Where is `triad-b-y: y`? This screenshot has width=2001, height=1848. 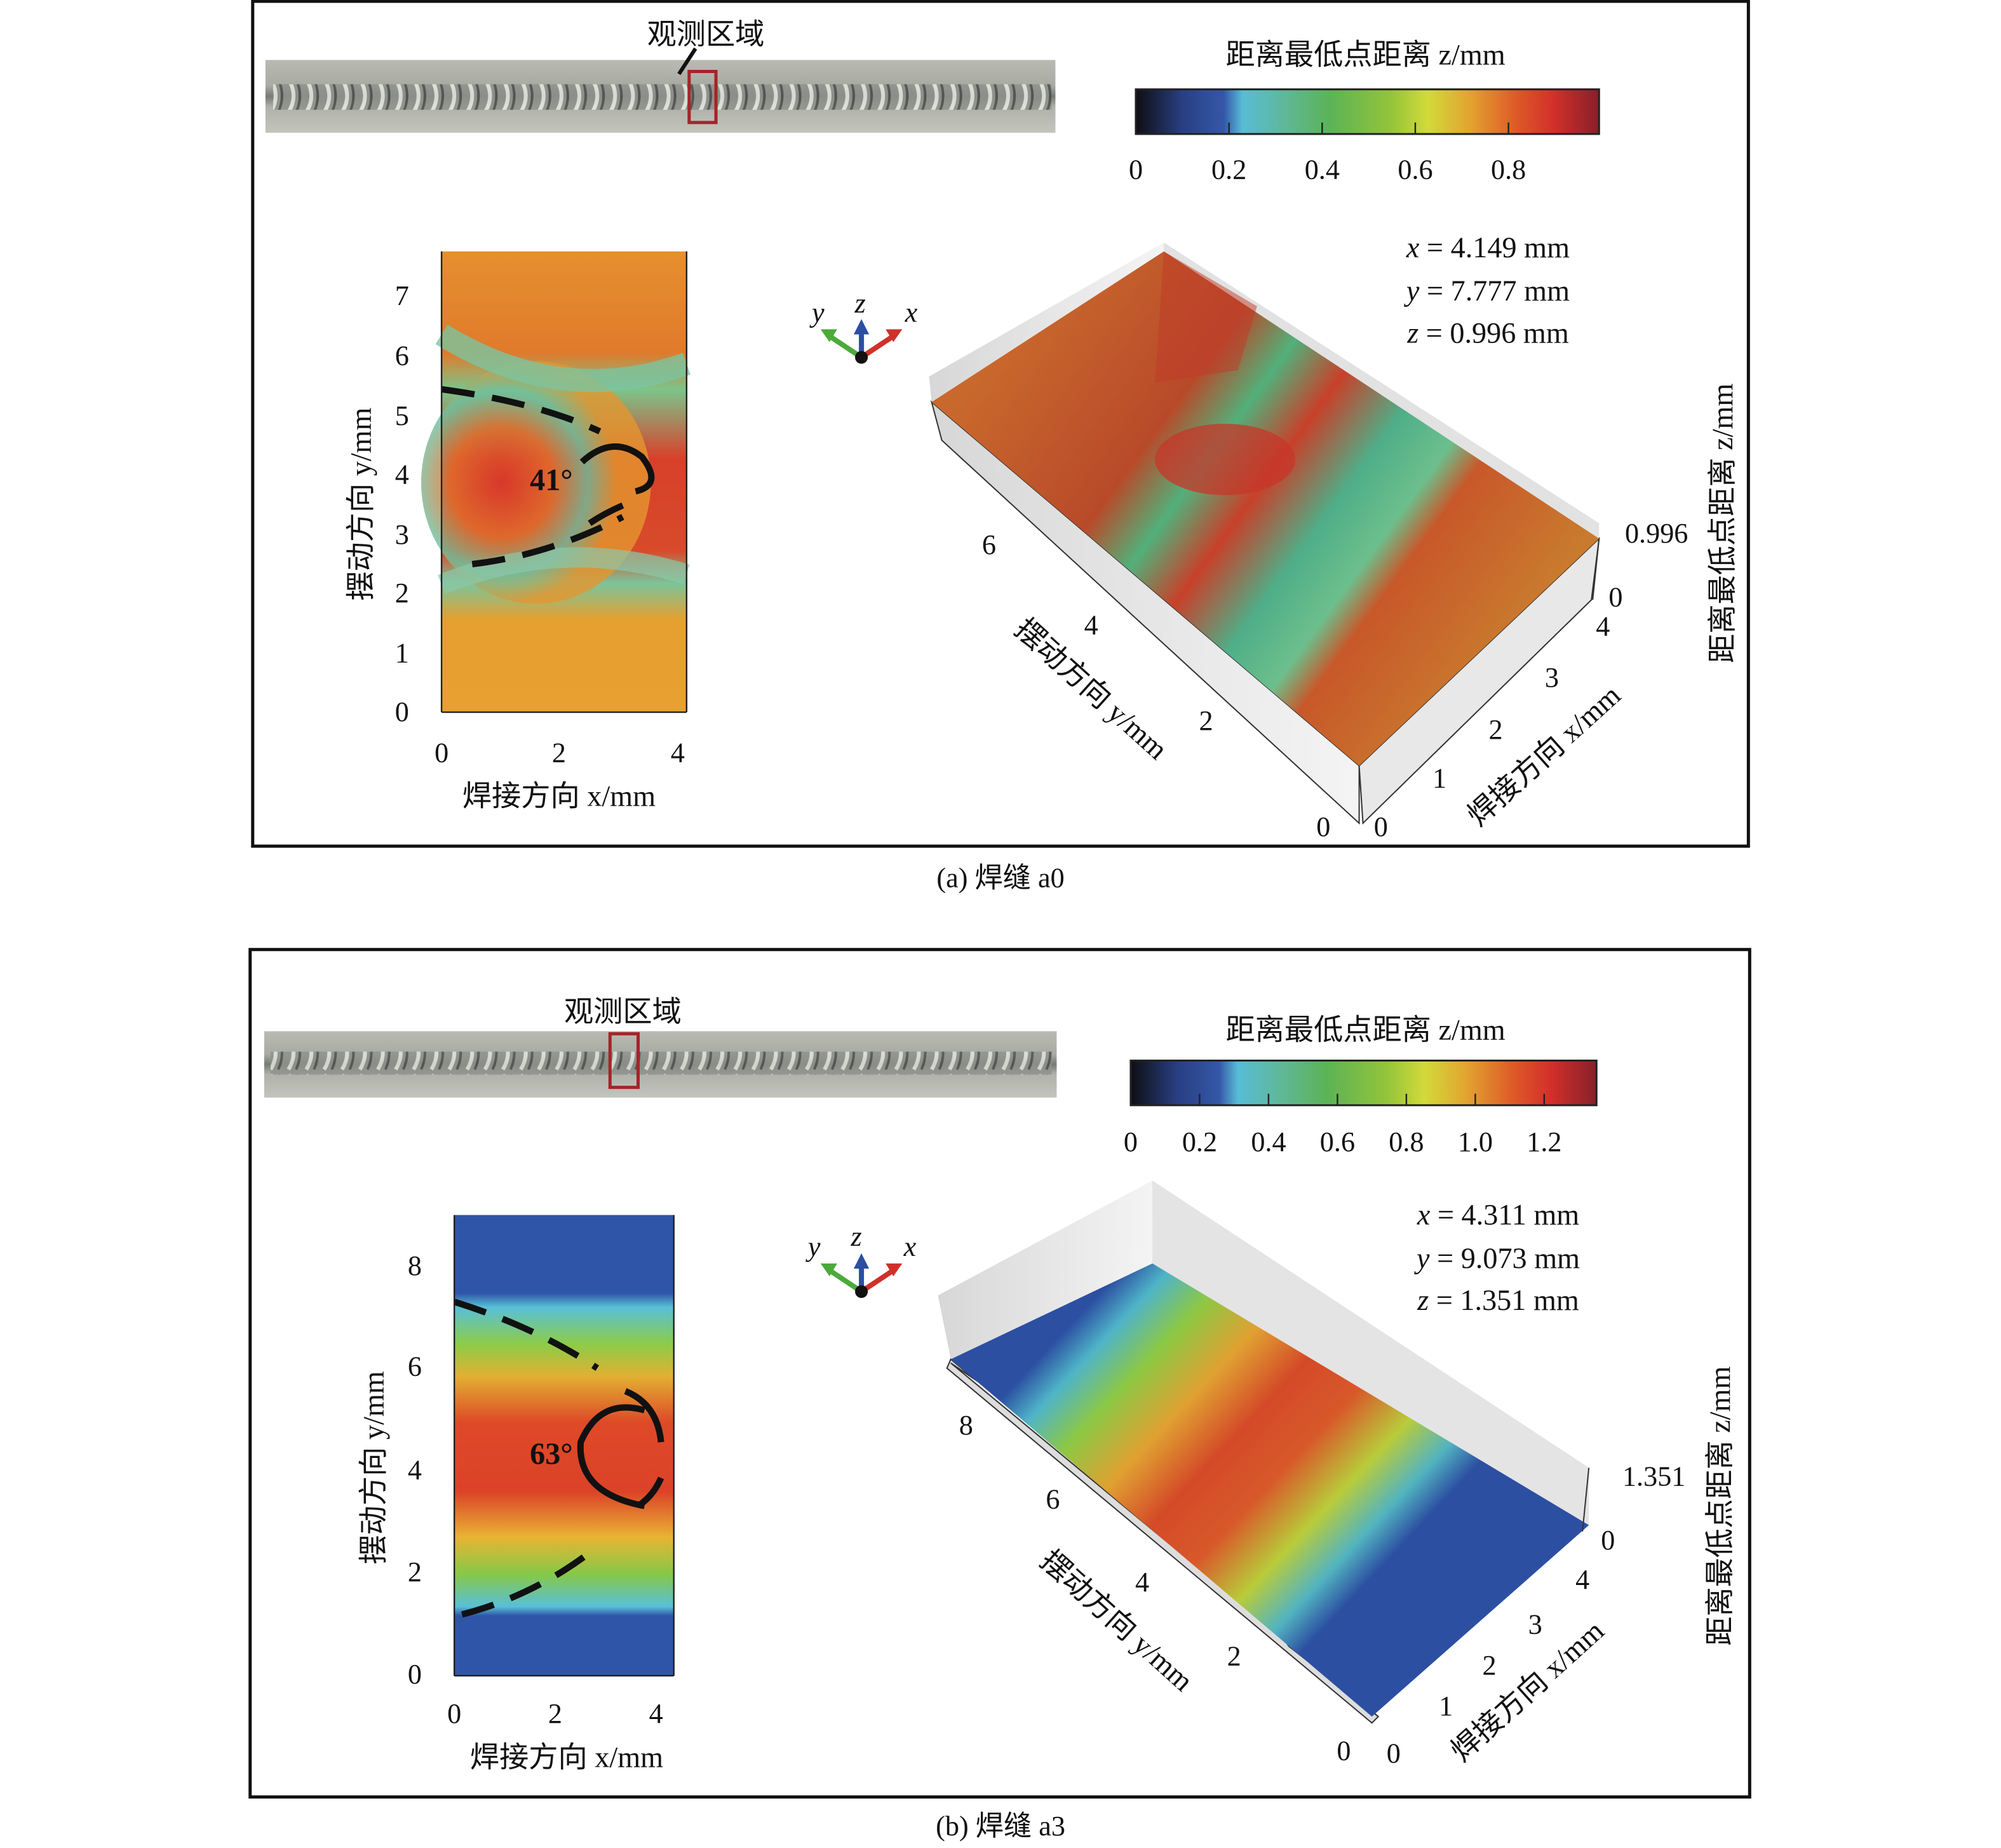 triad-b-y: y is located at coordinates (814, 1246).